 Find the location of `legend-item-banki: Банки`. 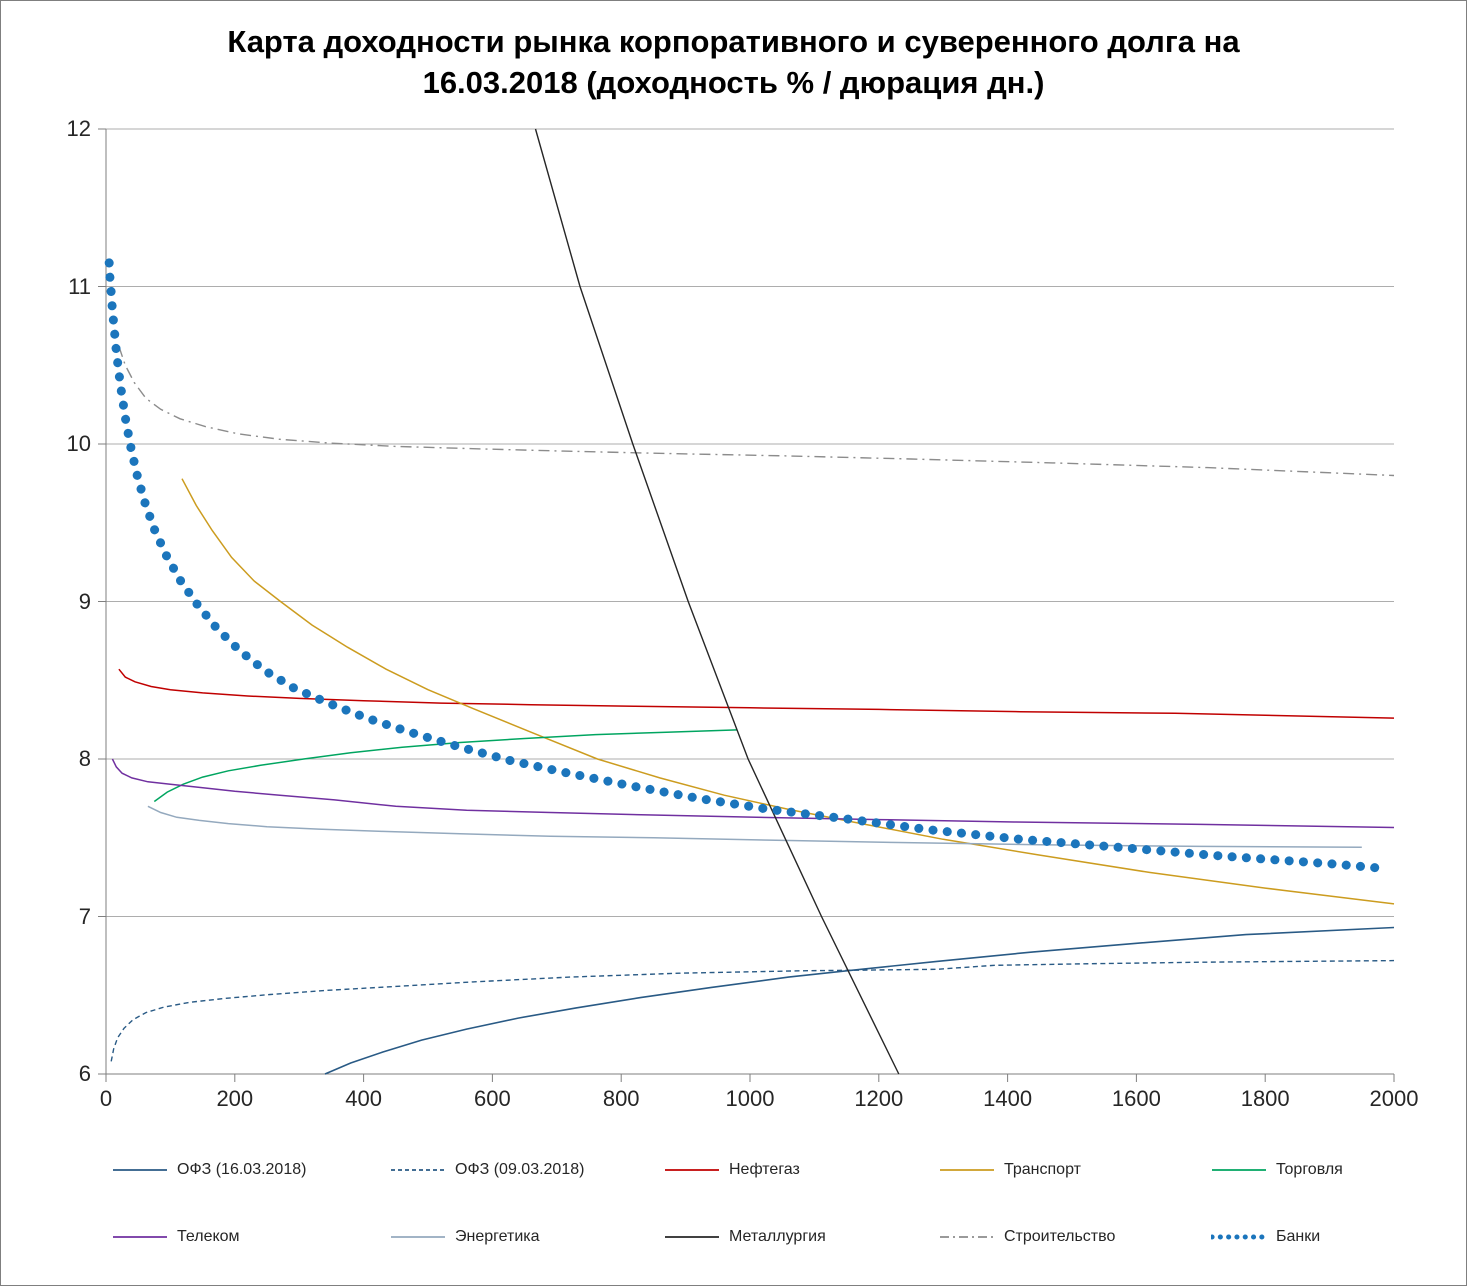

legend-item-banki: Банки is located at coordinates (1265, 1237).